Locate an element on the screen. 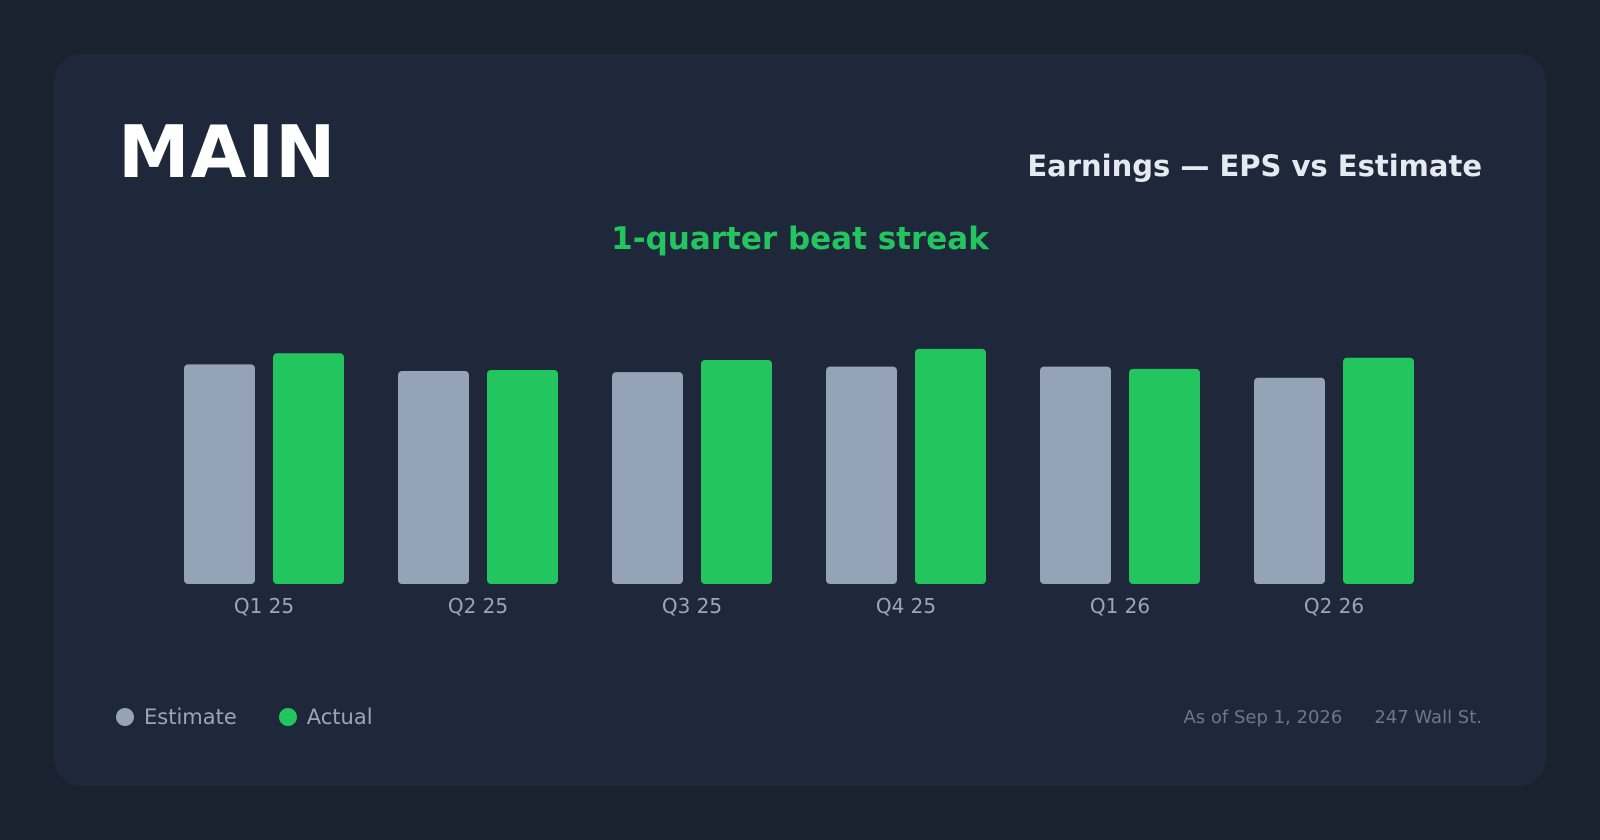 The width and height of the screenshot is (1600, 840). legend-item-actual: Actual is located at coordinates (325, 717).